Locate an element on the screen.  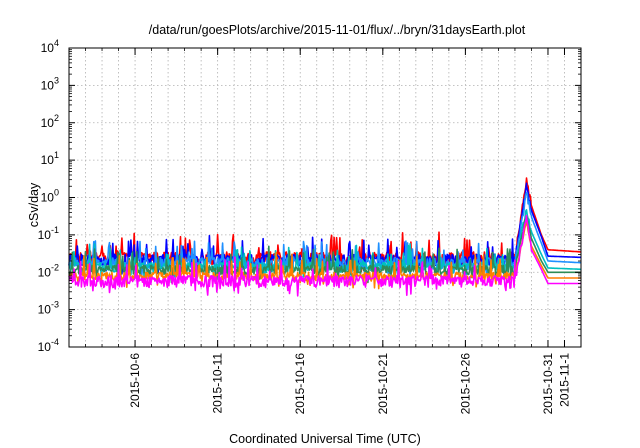
y-tick-exponent: -2 is located at coordinates (55, 267).